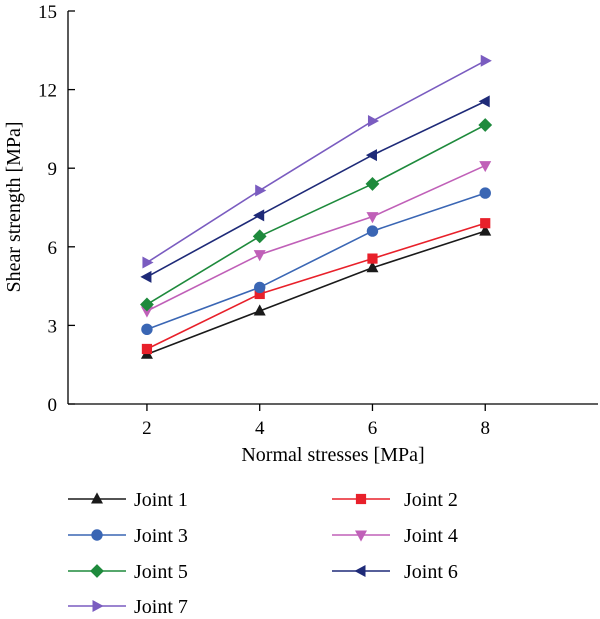 The height and width of the screenshot is (619, 600). I want to click on y-tick-label: 9, so click(53, 169).